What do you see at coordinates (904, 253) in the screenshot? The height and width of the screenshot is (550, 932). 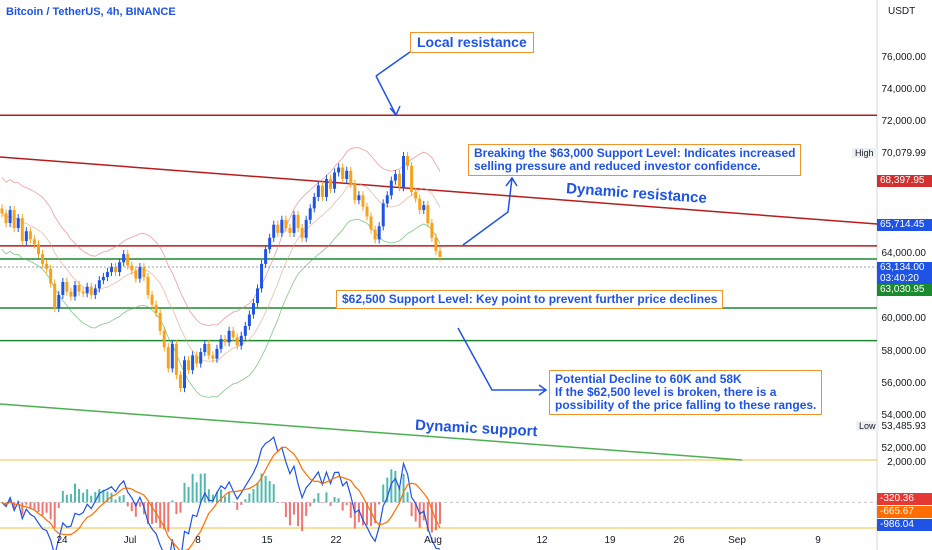 I see `price-tick: 64,000.00` at bounding box center [904, 253].